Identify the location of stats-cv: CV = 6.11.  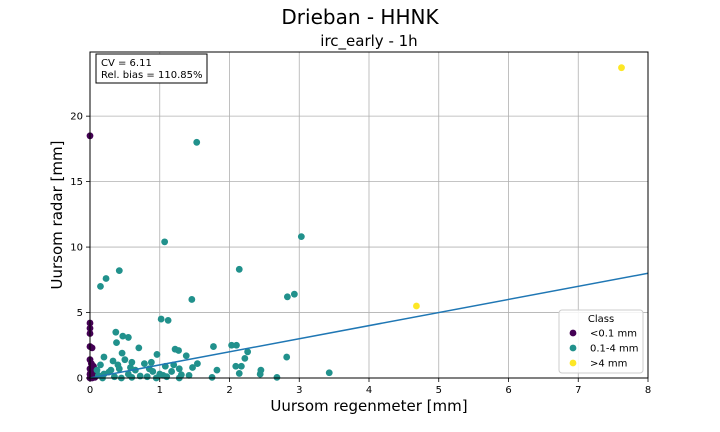
(126, 63).